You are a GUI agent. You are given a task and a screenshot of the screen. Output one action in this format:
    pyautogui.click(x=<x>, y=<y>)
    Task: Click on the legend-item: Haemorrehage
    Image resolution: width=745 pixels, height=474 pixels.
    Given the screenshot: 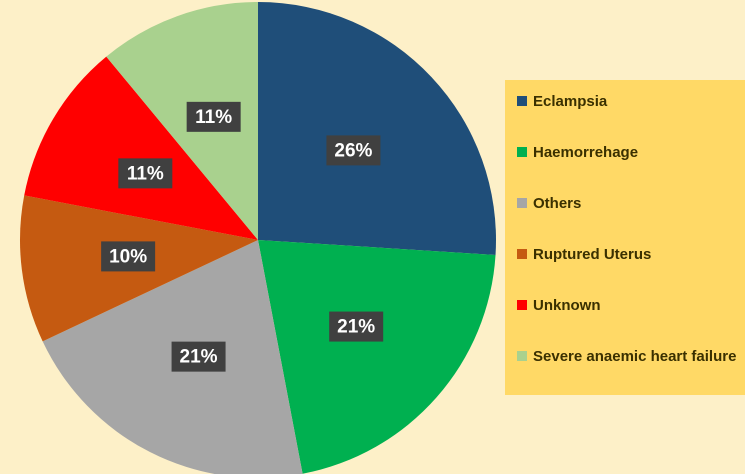 What is the action you would take?
    pyautogui.click(x=629, y=152)
    